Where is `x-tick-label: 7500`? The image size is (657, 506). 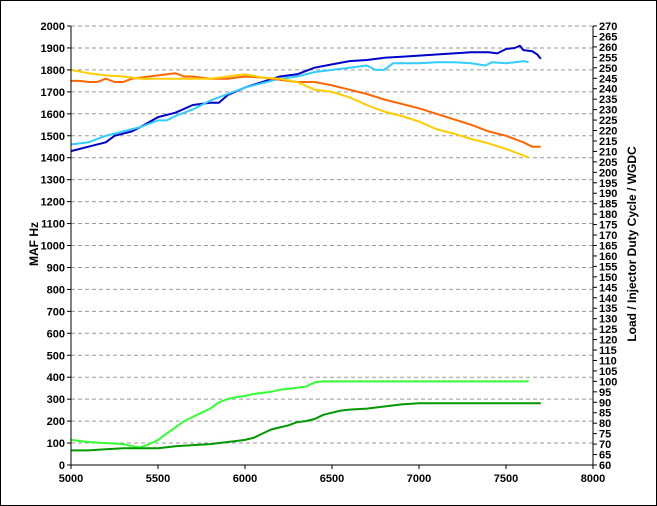 x-tick-label: 7500 is located at coordinates (506, 479).